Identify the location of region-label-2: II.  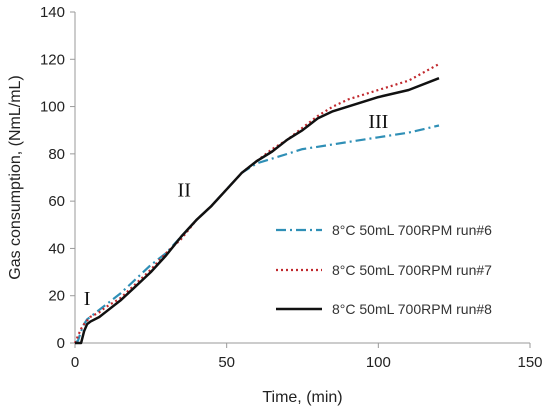
(184, 190).